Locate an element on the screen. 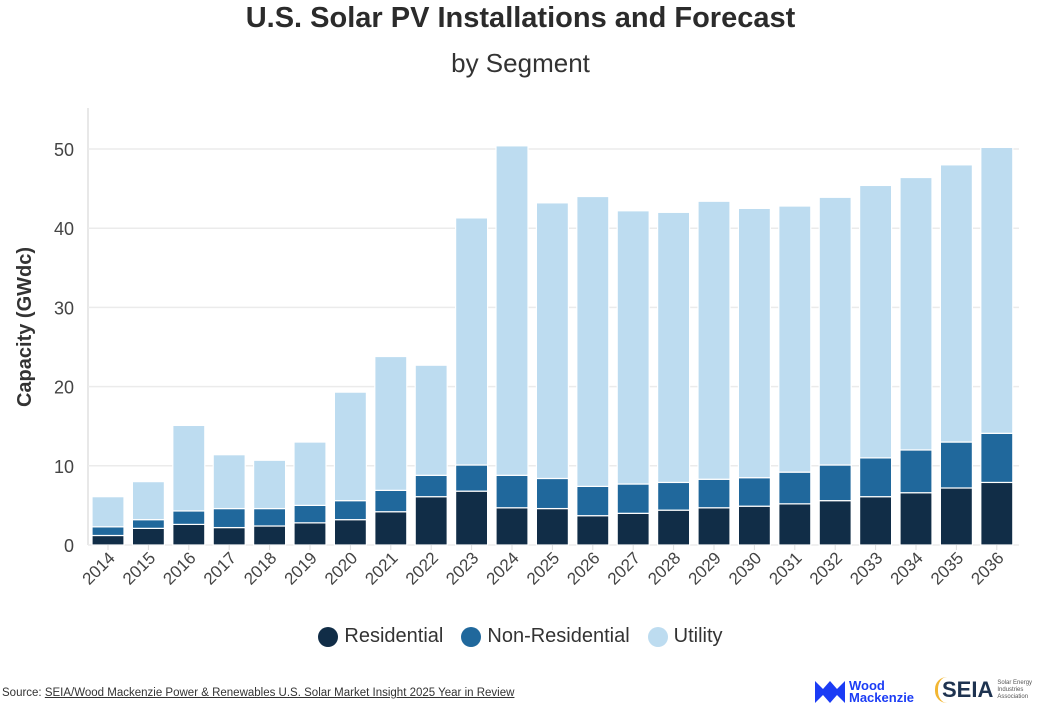  y-tick-label: 20 is located at coordinates (64, 388).